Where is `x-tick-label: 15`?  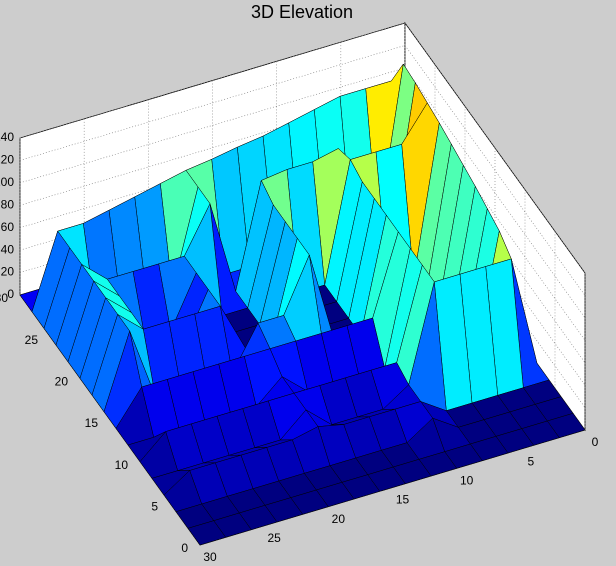 x-tick-label: 15 is located at coordinates (403, 500).